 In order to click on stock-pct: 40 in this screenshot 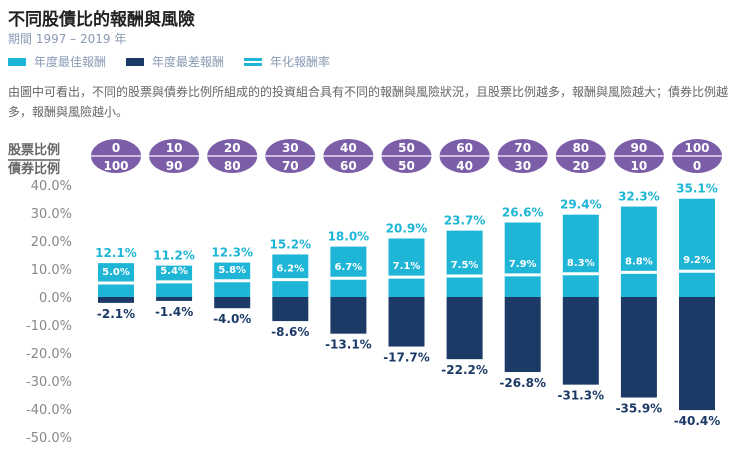, I will do `click(348, 148)`.